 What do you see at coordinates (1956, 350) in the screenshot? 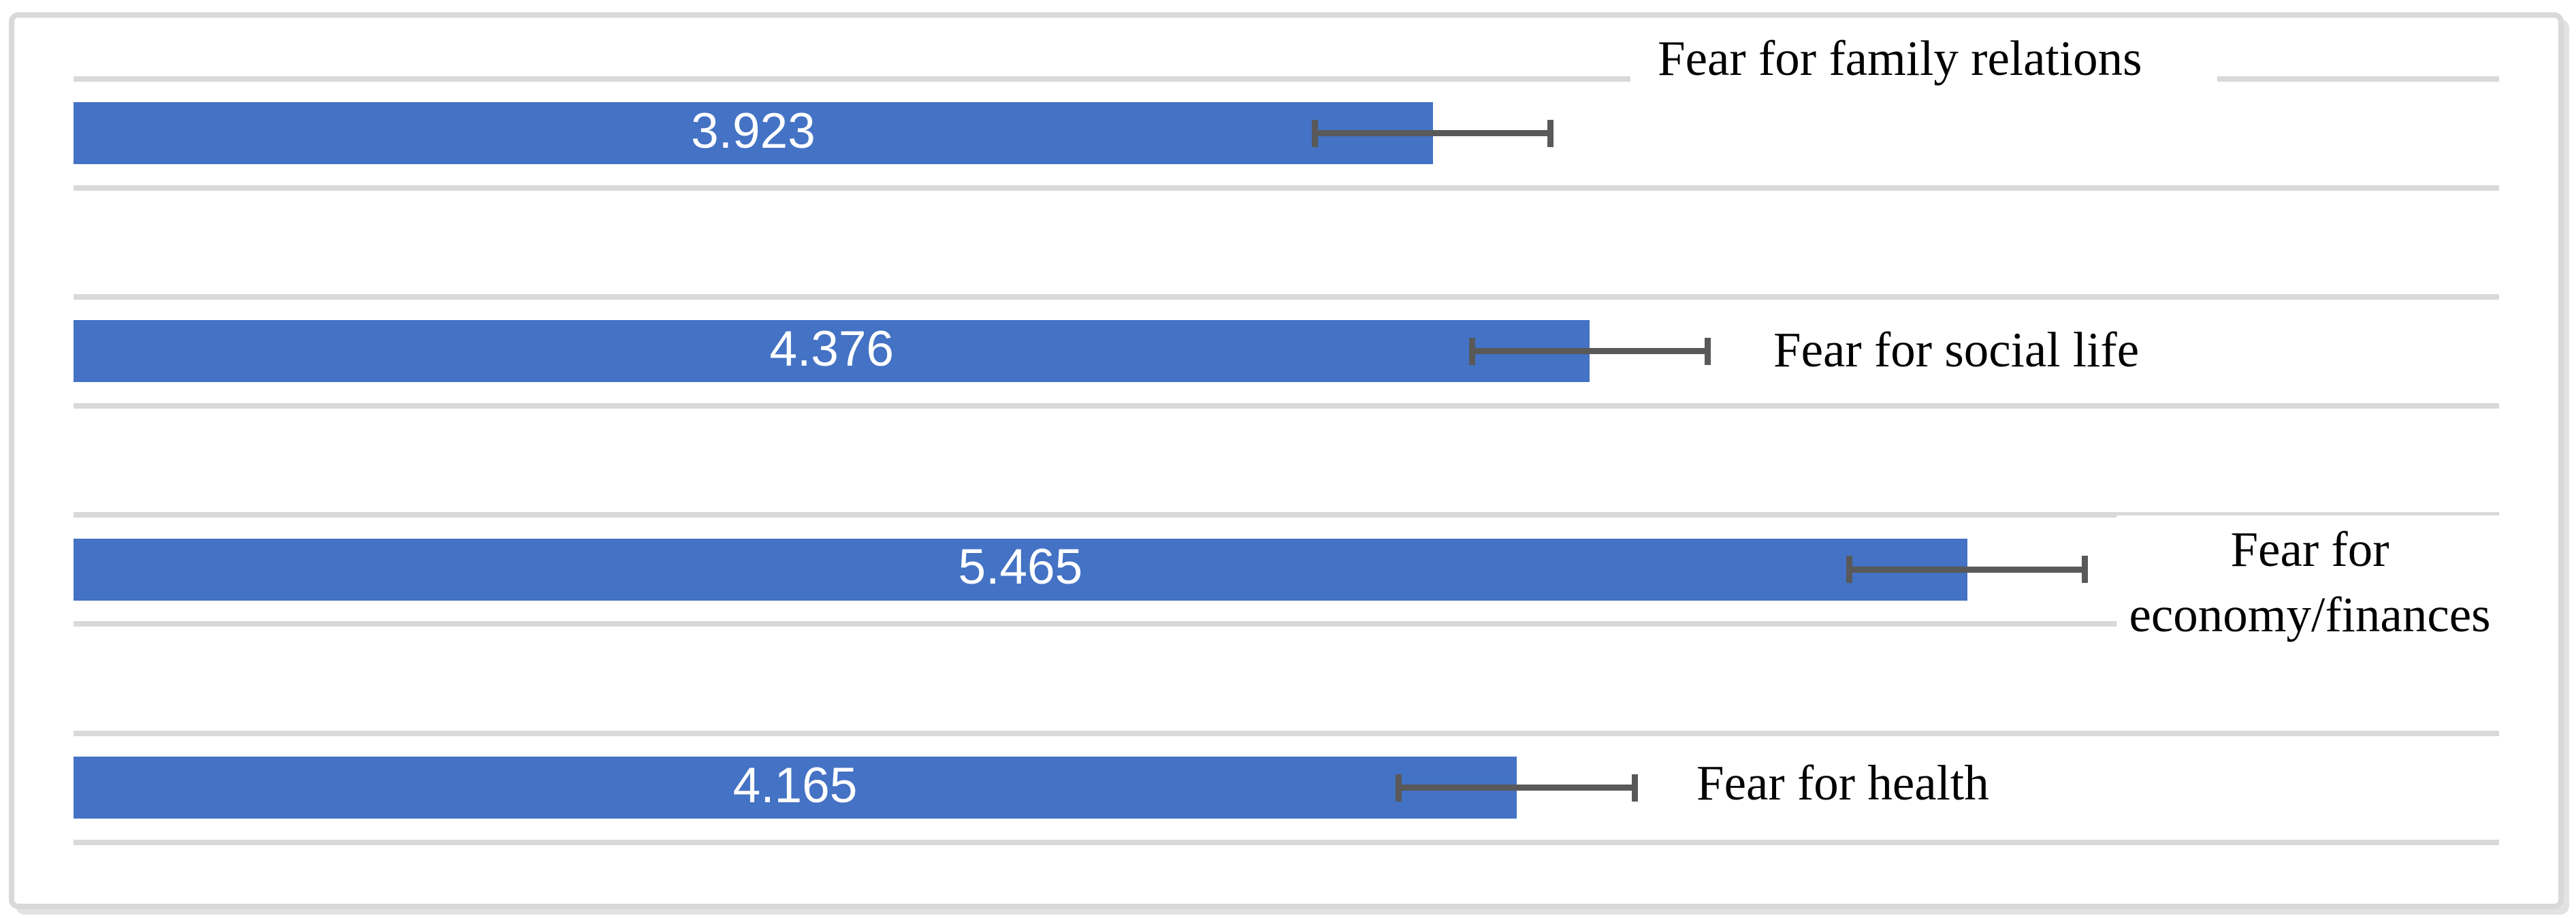
I see `category-label: Fear for social life` at bounding box center [1956, 350].